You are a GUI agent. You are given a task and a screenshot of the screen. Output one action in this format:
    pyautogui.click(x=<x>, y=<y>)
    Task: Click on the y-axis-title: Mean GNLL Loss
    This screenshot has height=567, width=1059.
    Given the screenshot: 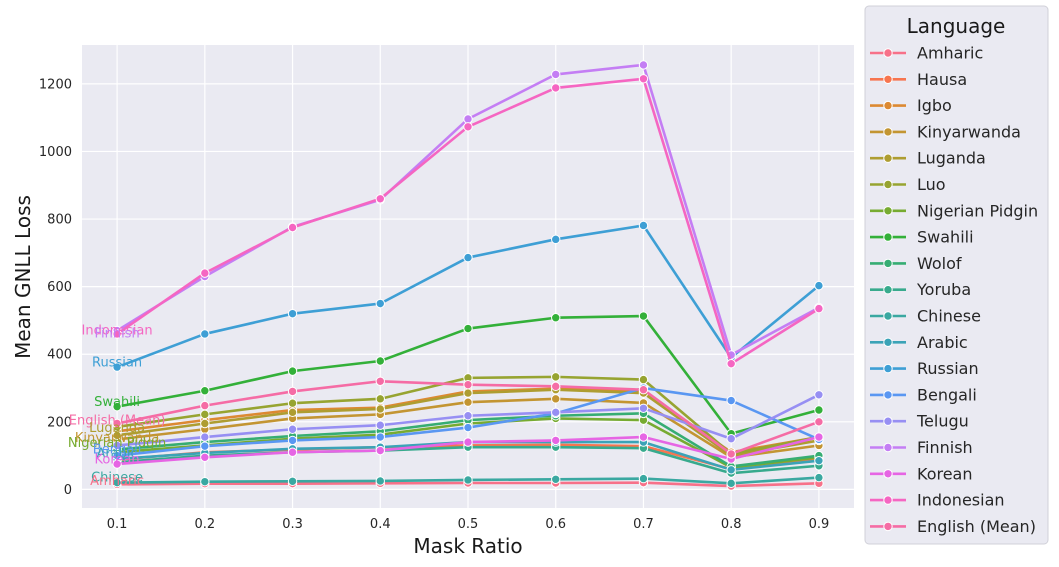 What is the action you would take?
    pyautogui.click(x=23, y=277)
    